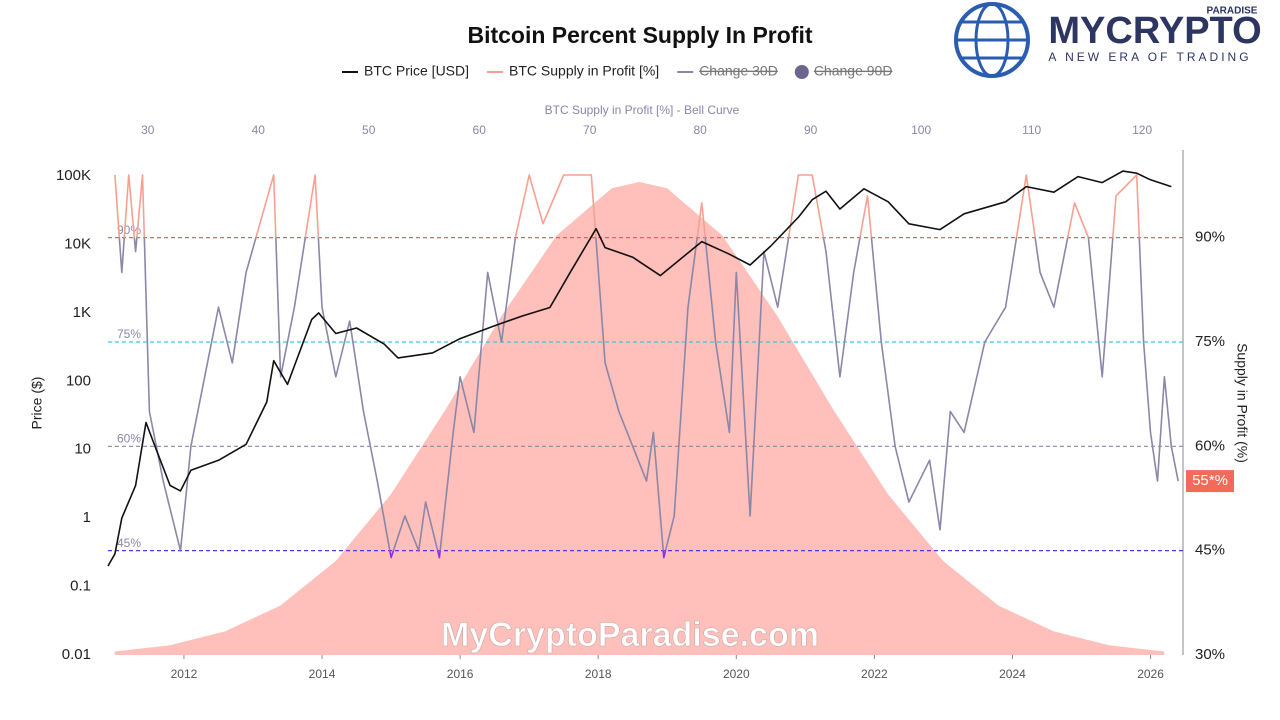  Describe the element at coordinates (82, 312) in the screenshot. I see `y-tick-label: 1K` at that location.